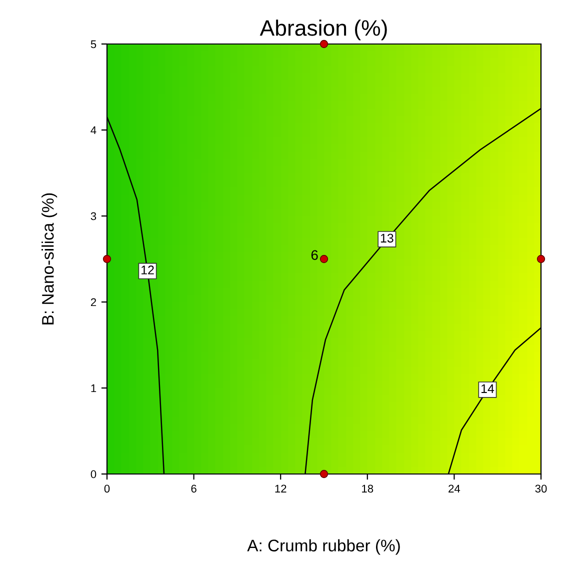 The height and width of the screenshot is (570, 565). I want to click on series-label: 13, so click(387, 238).